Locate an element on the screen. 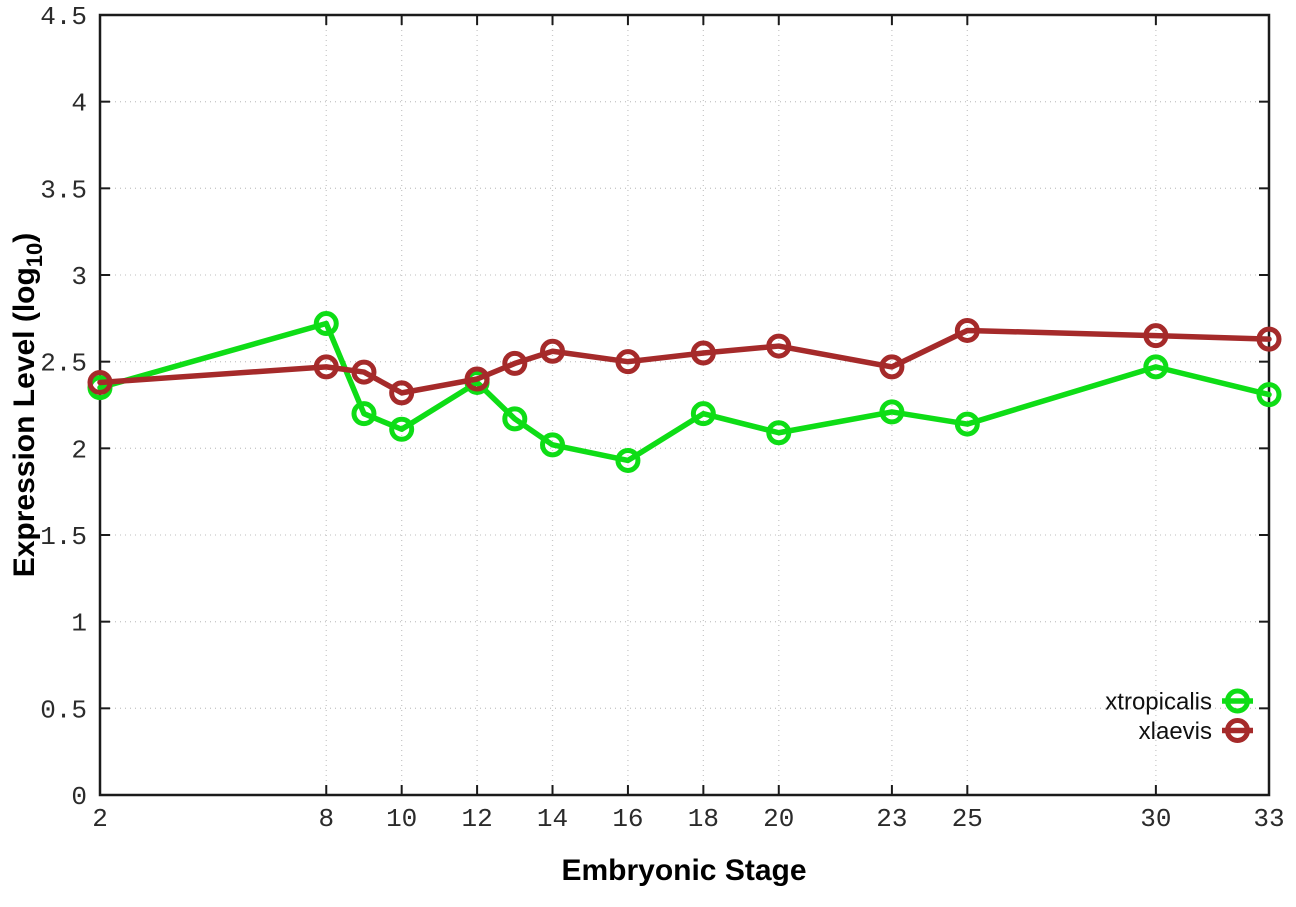 Image resolution: width=1296 pixels, height=907 pixels. legend-item-xlaevis: xlaevis is located at coordinates (1196, 731).